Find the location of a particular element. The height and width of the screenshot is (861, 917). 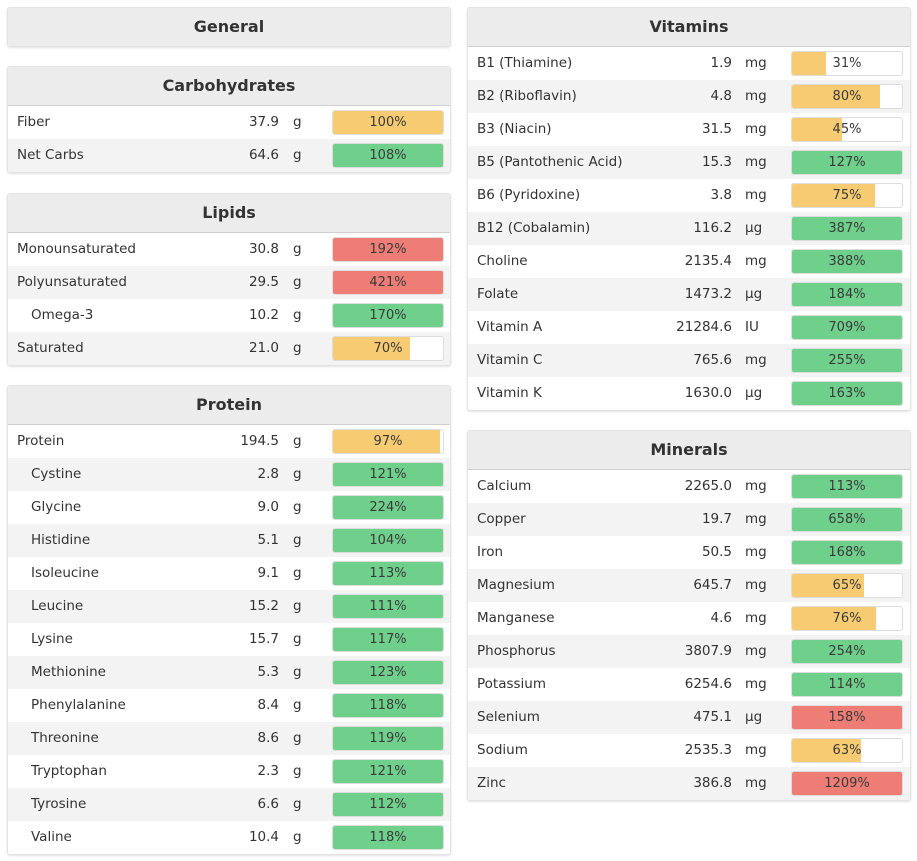

nutrient-name: Leucine is located at coordinates (57, 606).